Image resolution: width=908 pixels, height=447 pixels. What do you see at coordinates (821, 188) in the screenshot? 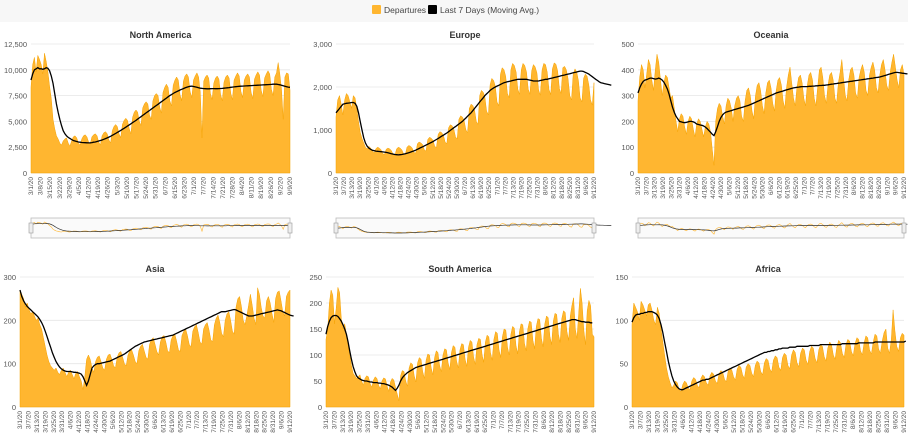
I see `x-tick-label: 7/13/20` at bounding box center [821, 188].